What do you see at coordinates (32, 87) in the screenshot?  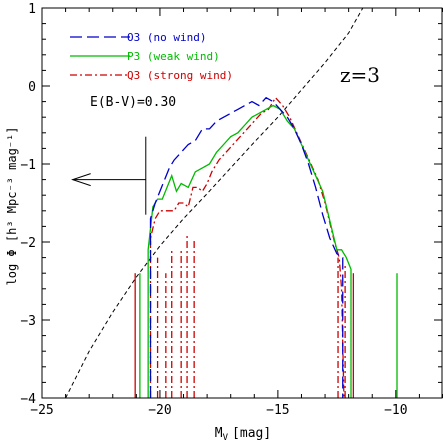 I see `y-tick-label: 0` at bounding box center [32, 87].